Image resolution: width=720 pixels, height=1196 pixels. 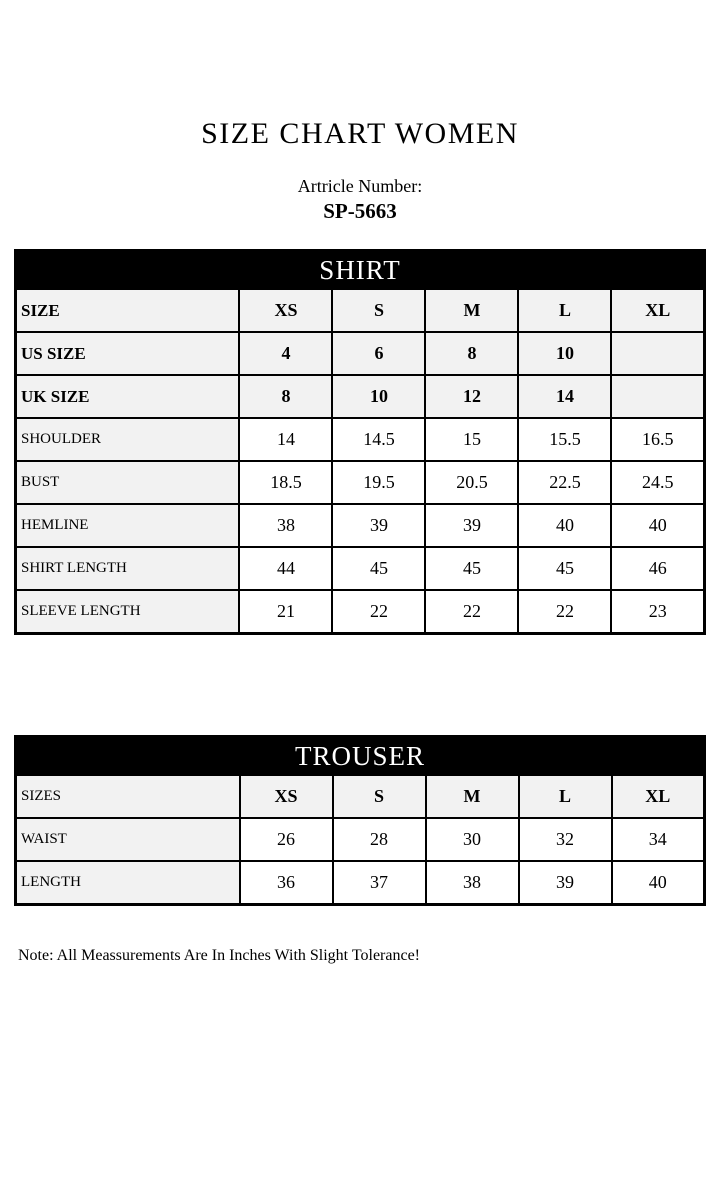 I want to click on cell-value: 12, so click(x=472, y=396).